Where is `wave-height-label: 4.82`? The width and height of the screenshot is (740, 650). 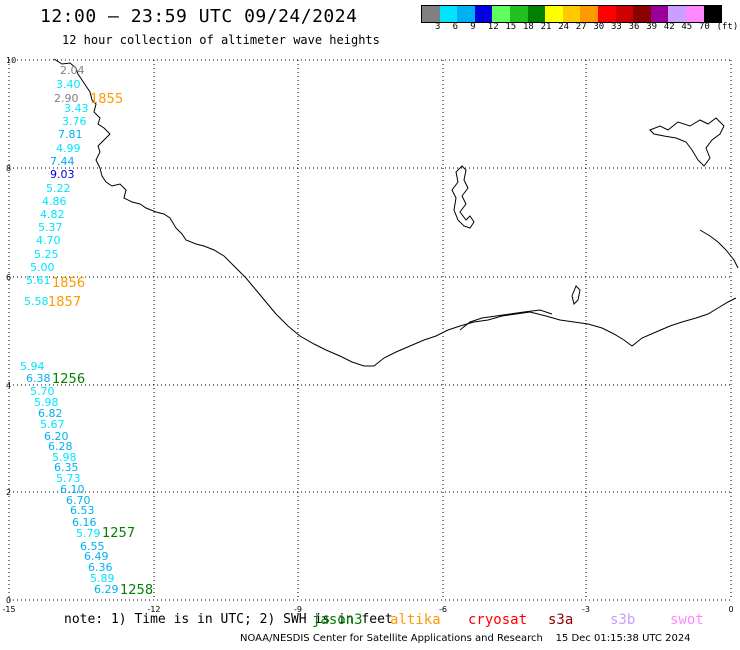 wave-height-label: 4.82 is located at coordinates (52, 214).